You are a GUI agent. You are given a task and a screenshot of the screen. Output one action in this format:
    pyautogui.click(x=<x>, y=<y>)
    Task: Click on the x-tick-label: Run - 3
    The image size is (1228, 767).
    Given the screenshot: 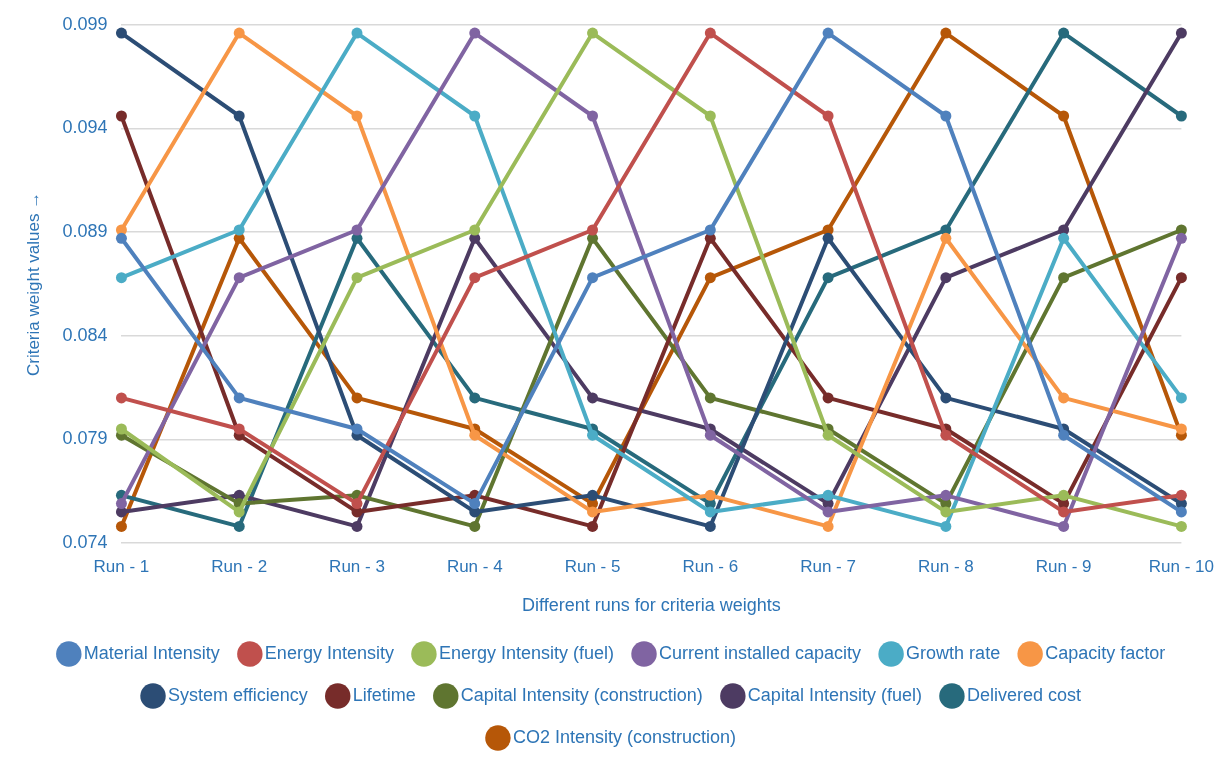 What is the action you would take?
    pyautogui.click(x=357, y=566)
    